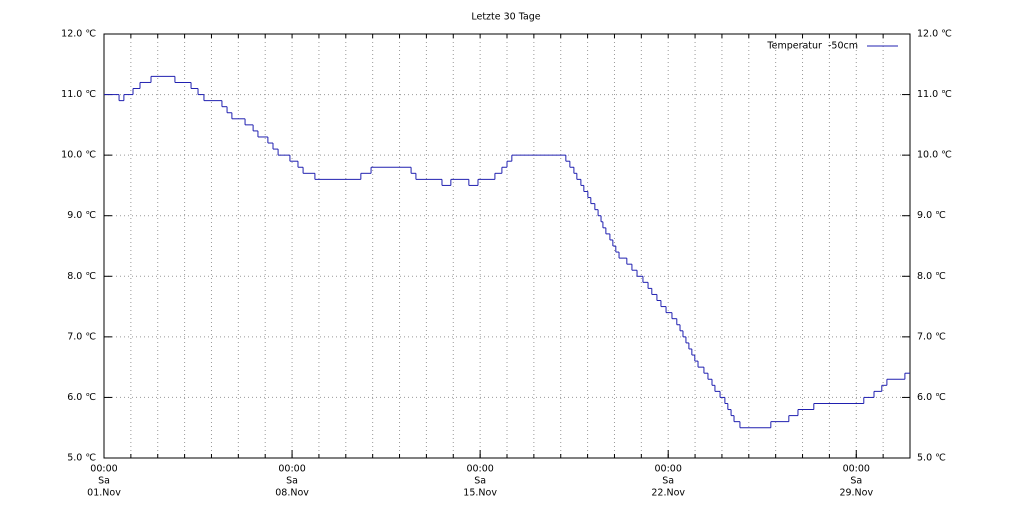 The height and width of the screenshot is (507, 1015). What do you see at coordinates (931, 276) in the screenshot?
I see `y2-tick-label: 8.0 ℃` at bounding box center [931, 276].